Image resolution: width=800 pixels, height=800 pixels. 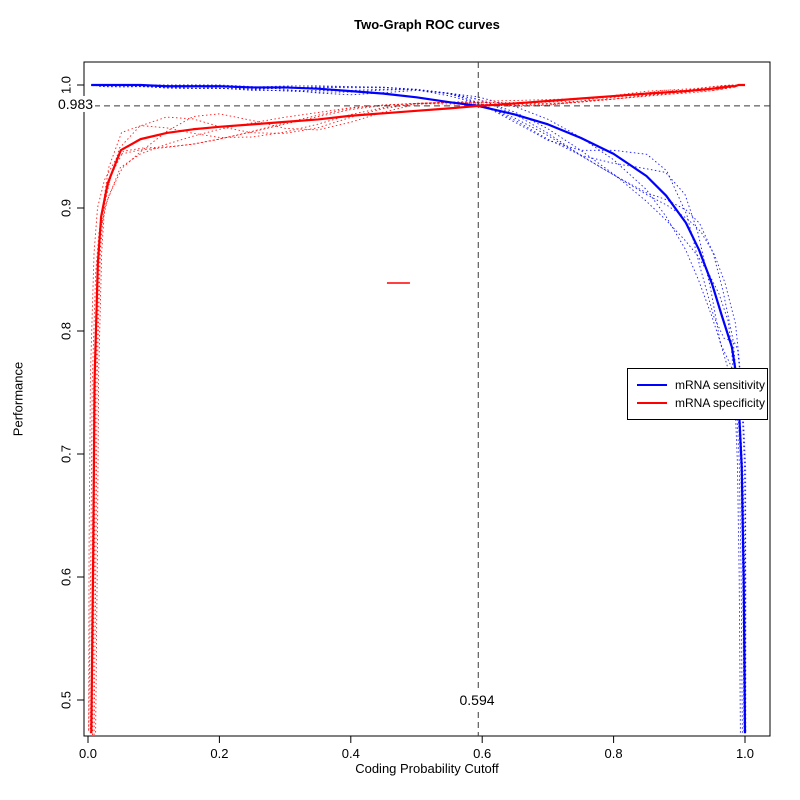 I want to click on x-tick-label: 0.6, so click(x=482, y=753).